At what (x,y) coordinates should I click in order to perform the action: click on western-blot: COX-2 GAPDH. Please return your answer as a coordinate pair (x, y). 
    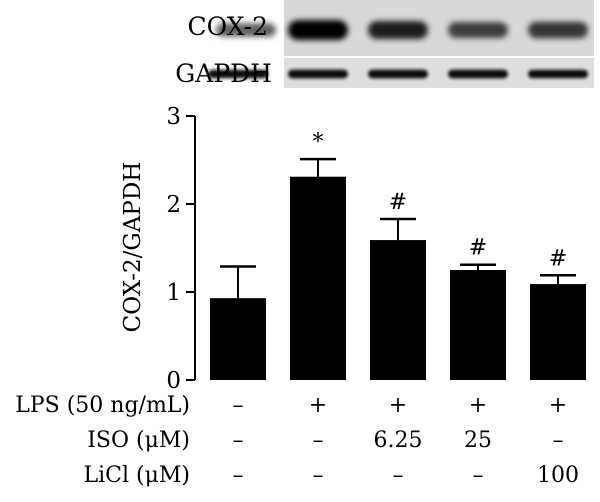
    Looking at the image, I should click on (384, 44).